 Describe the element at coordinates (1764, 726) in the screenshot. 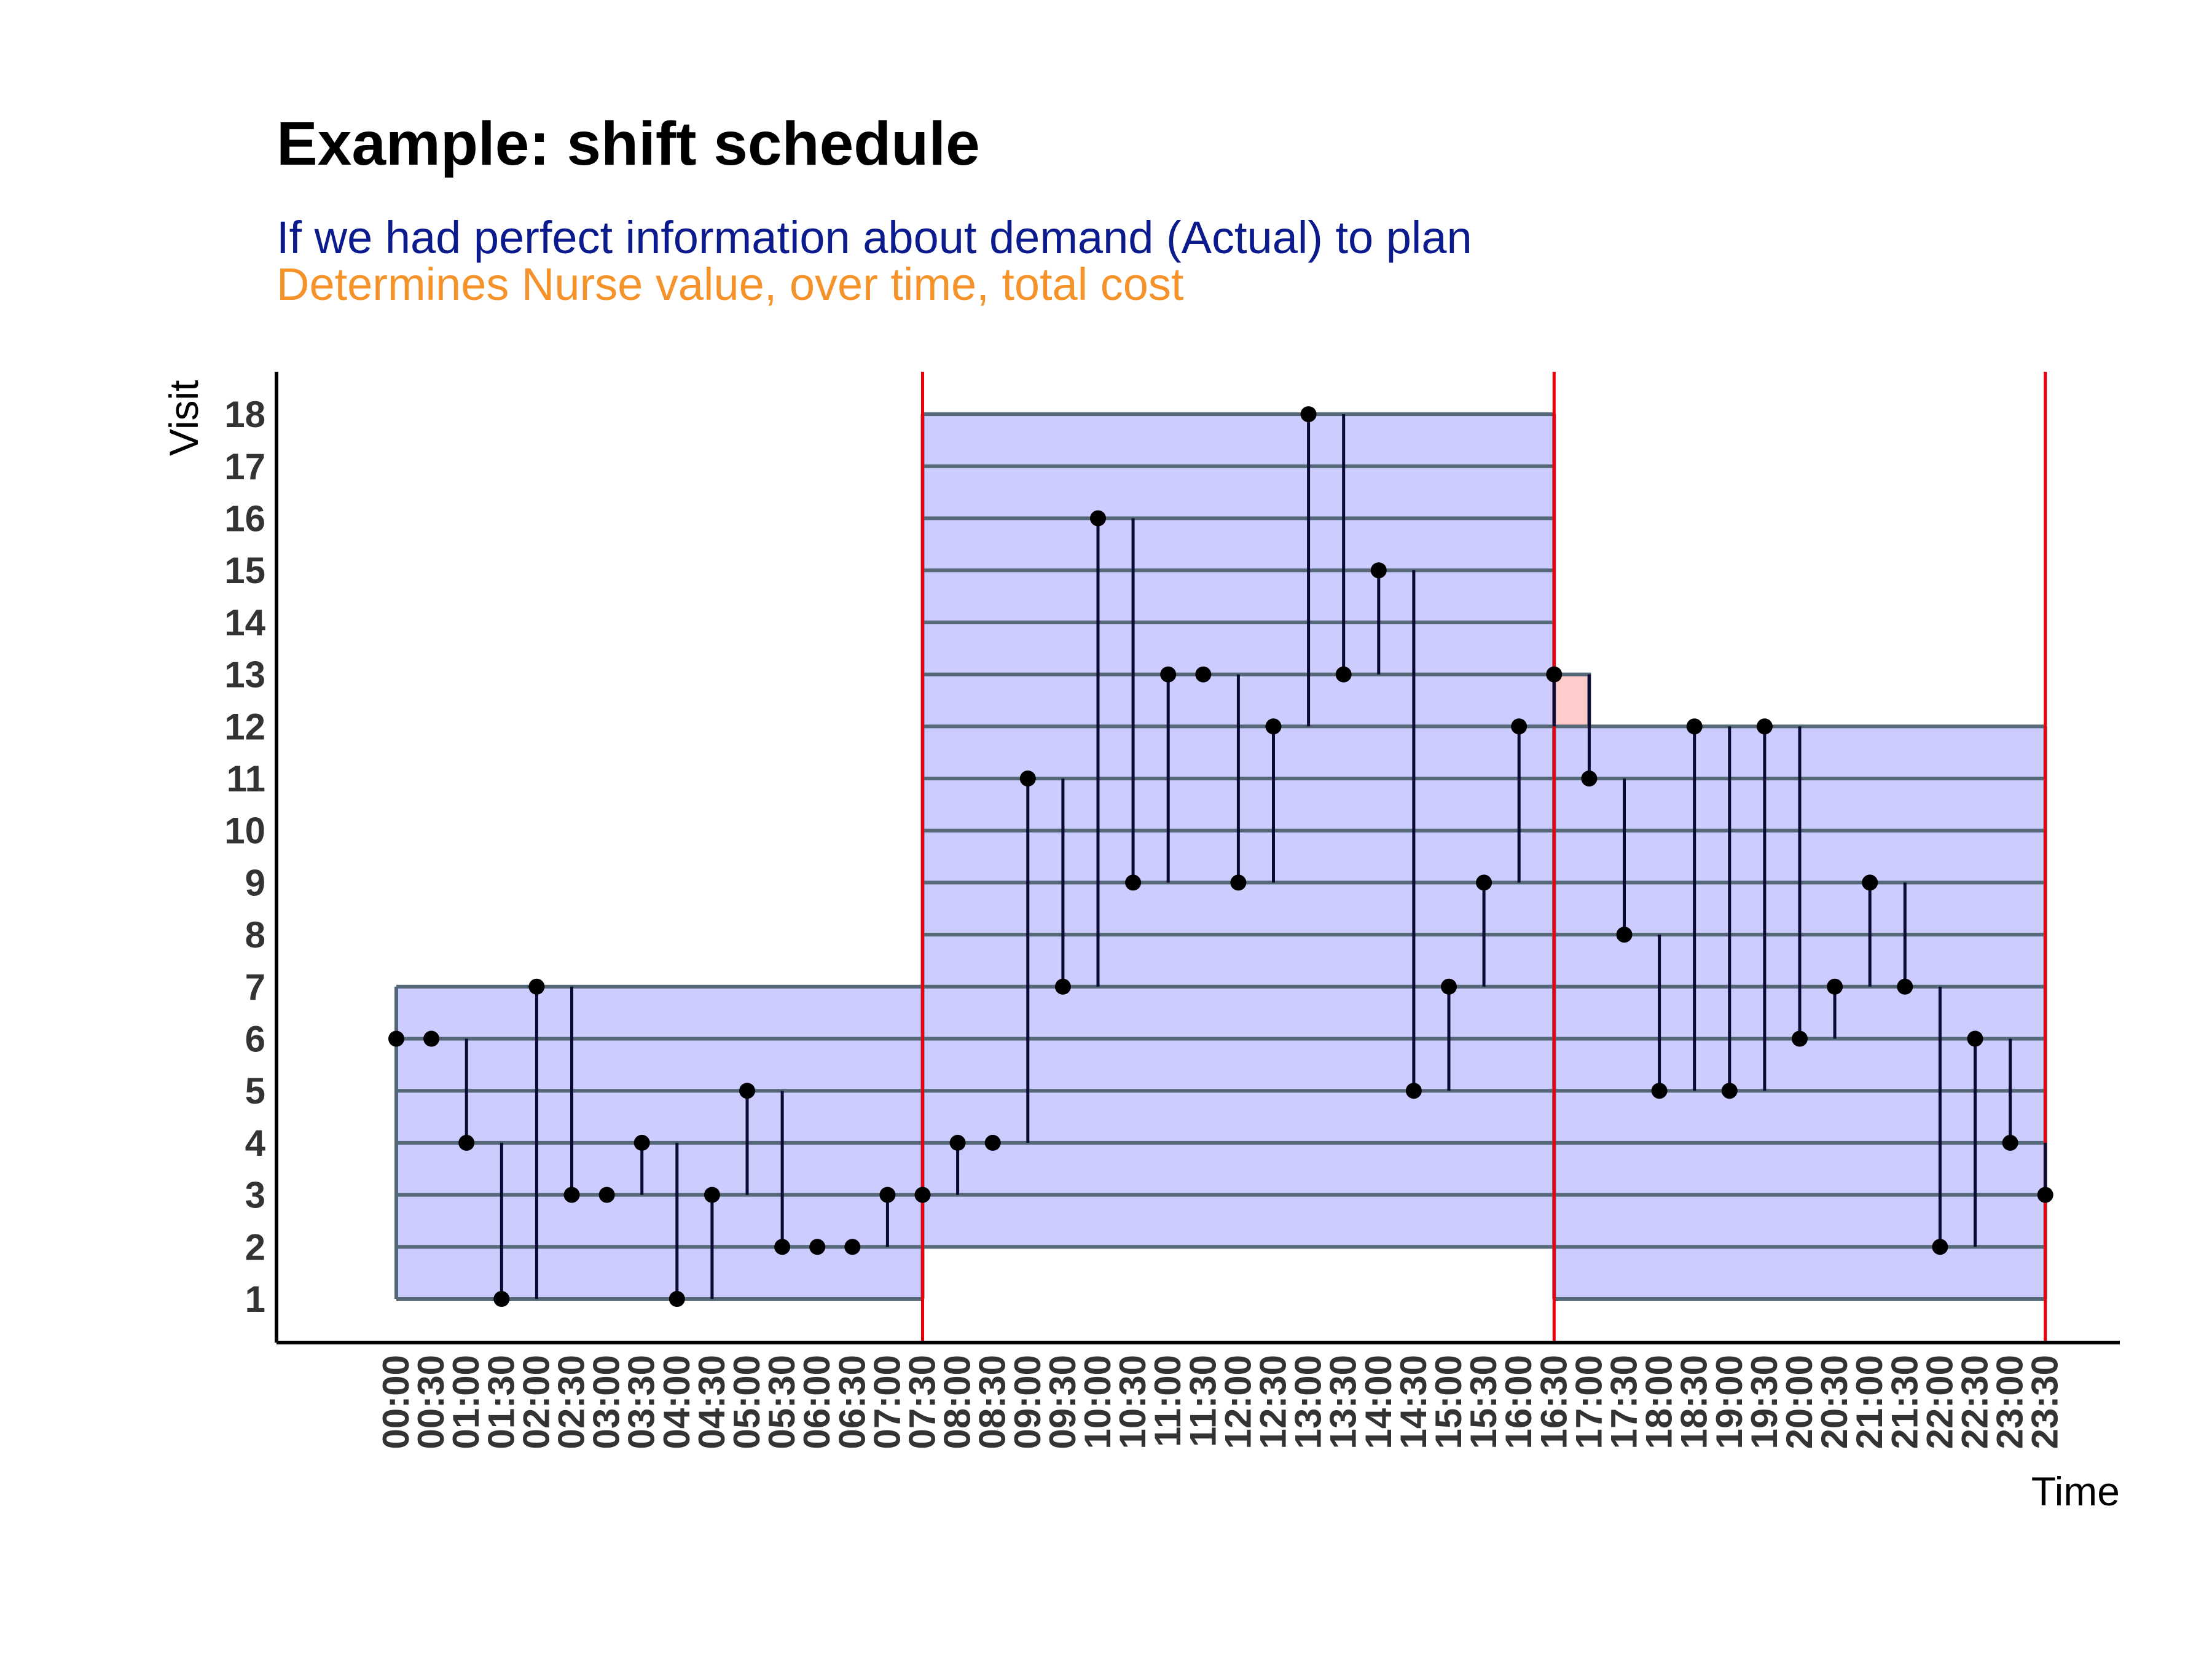

I see `demand-point-1930` at that location.